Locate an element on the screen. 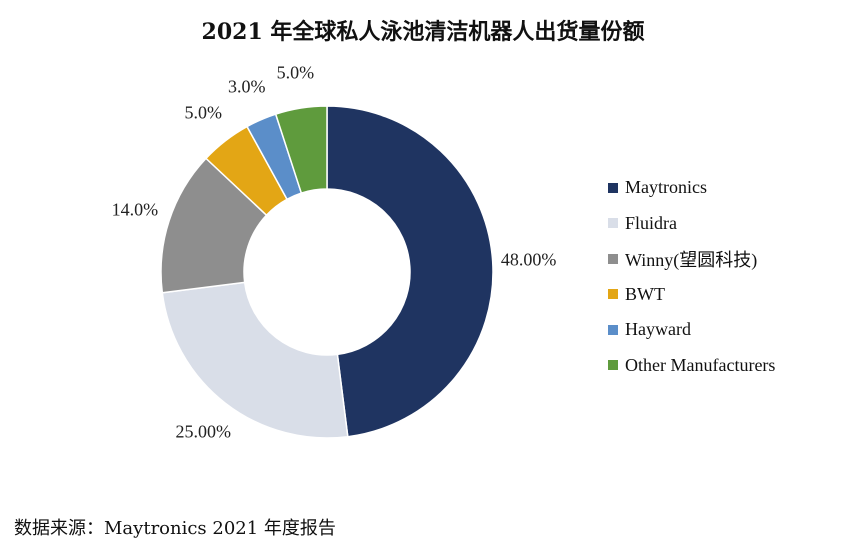  data-label-hayward: 3.0% is located at coordinates (247, 87).